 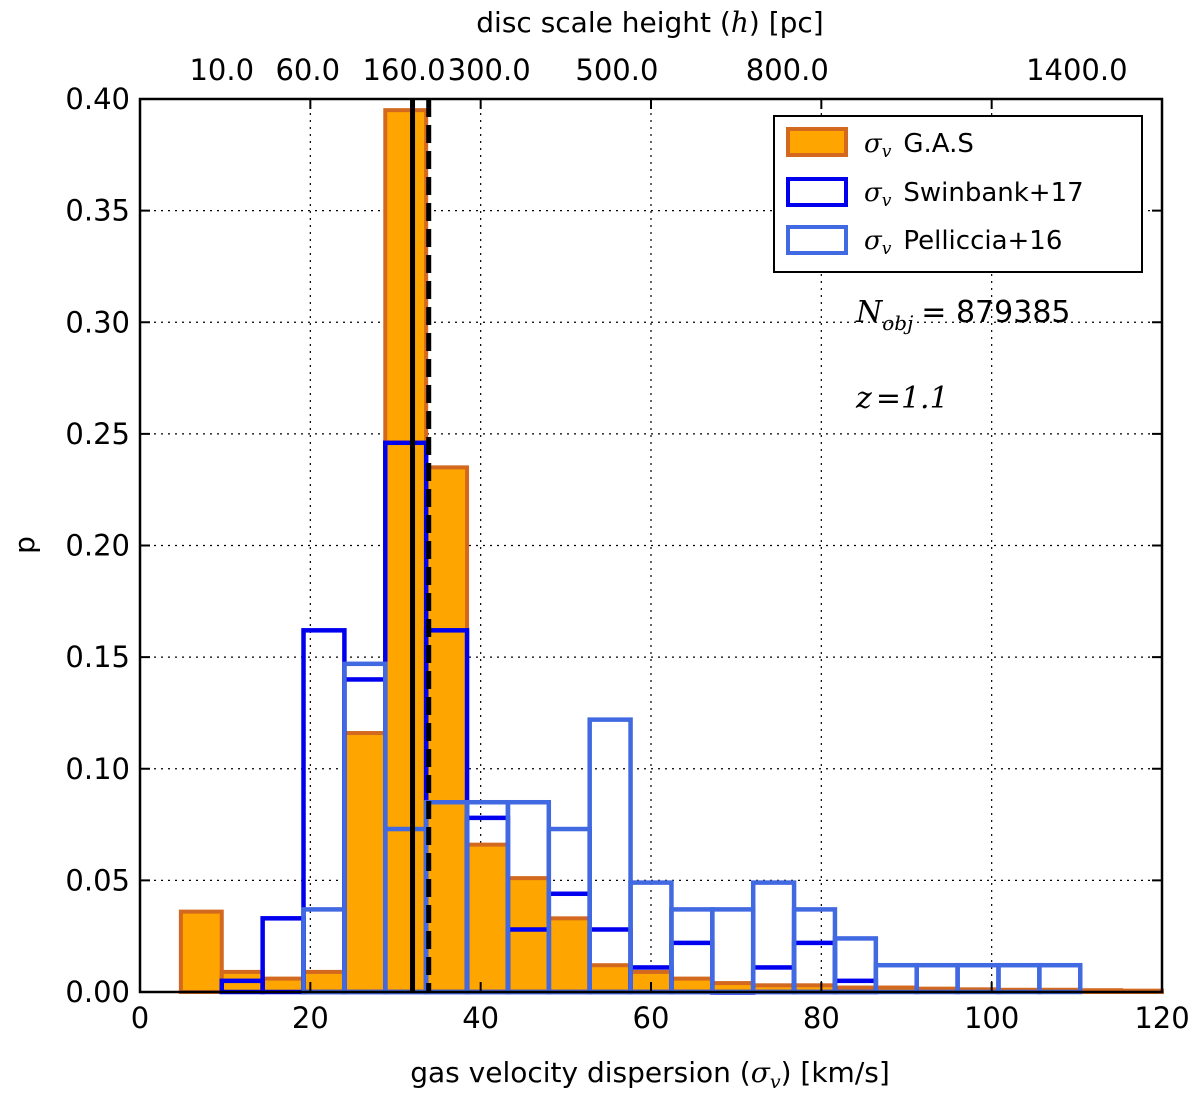 I want to click on x-tick-label: 60, so click(x=651, y=1018).